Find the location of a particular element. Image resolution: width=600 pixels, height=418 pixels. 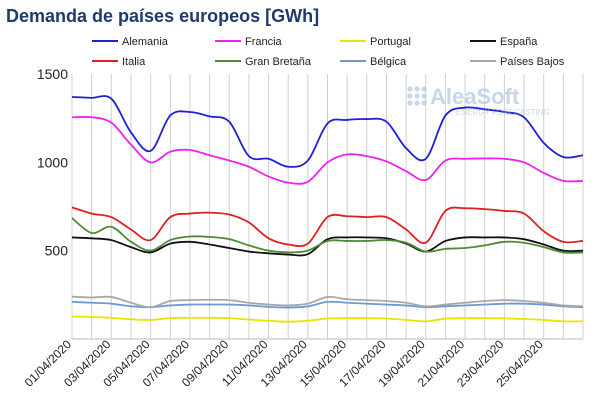

logo-brand: AleaSoft is located at coordinates (475, 96).